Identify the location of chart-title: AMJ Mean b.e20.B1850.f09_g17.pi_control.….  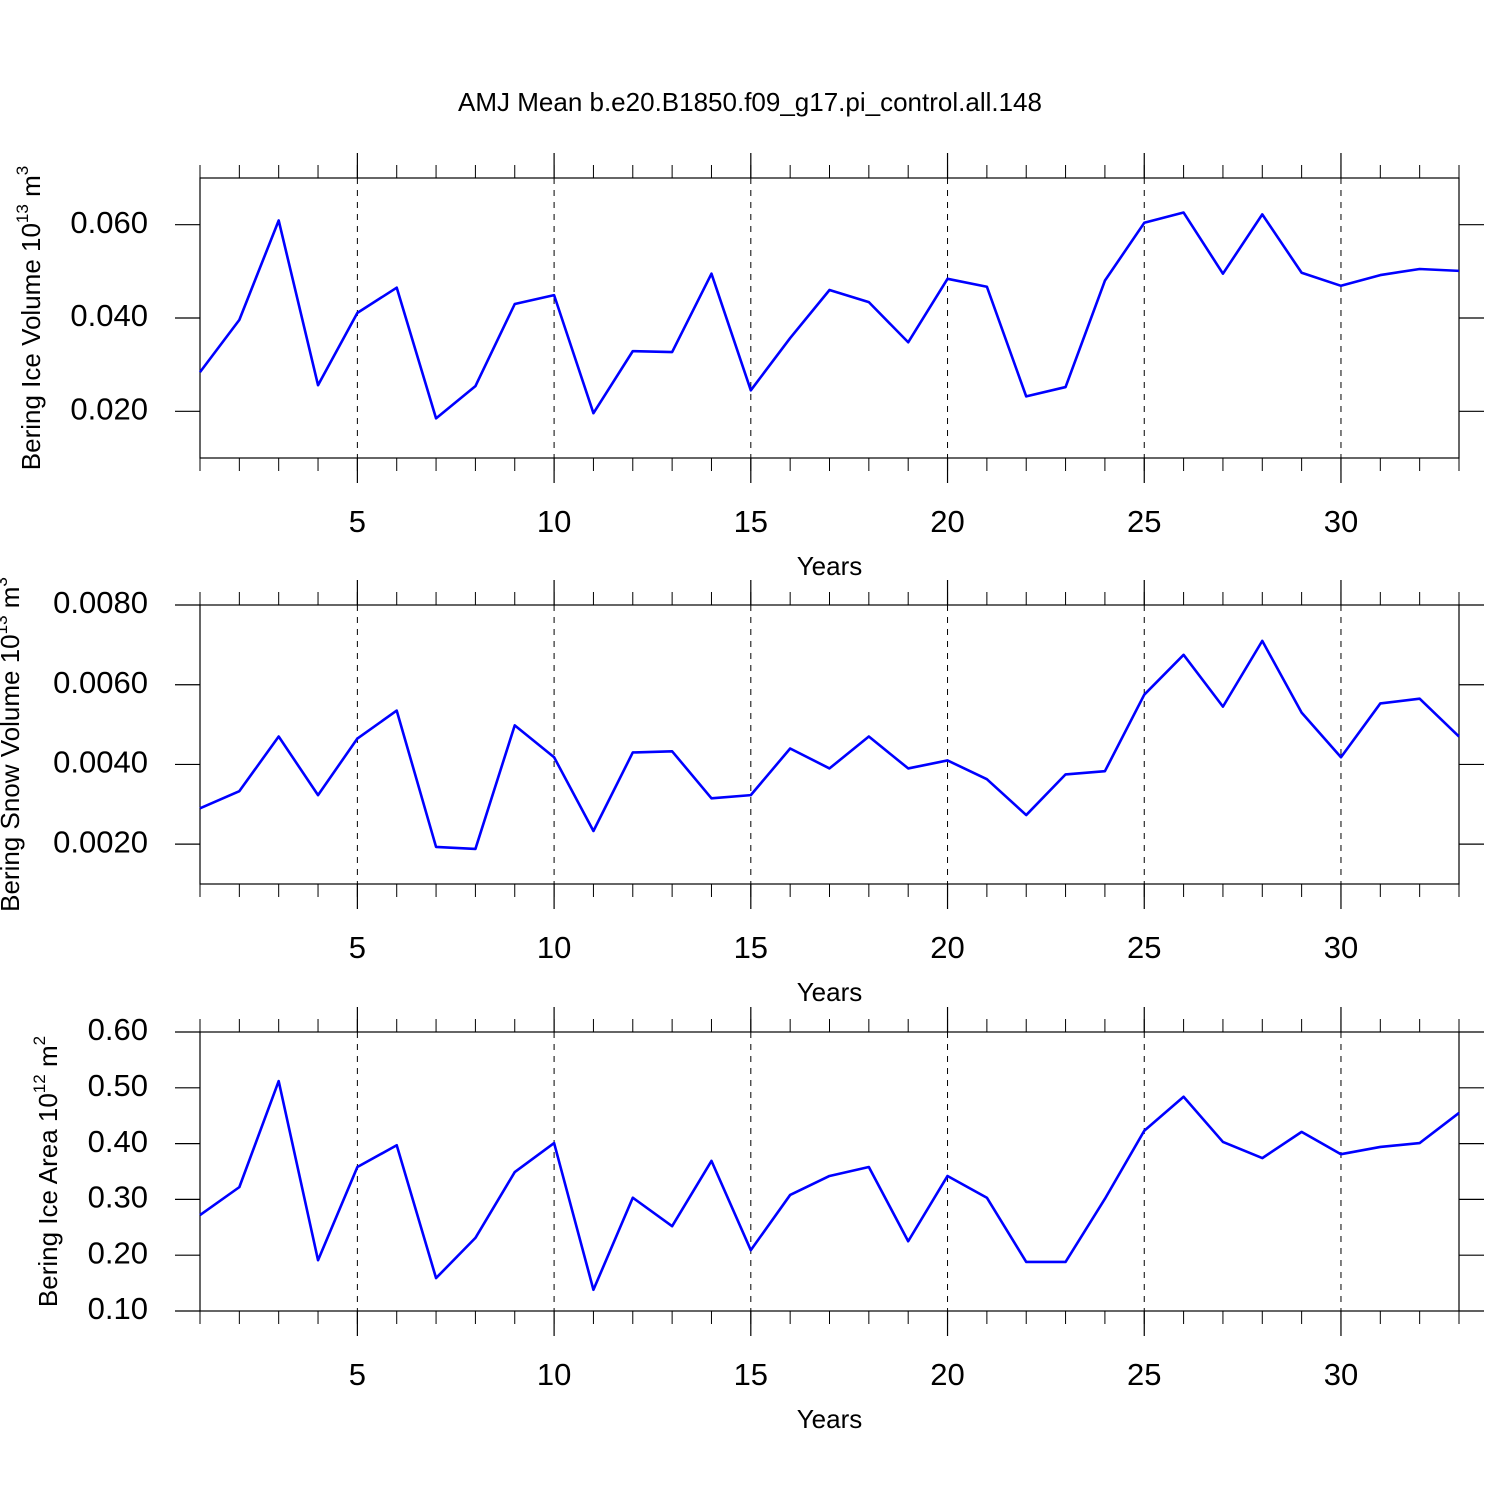
(750, 102).